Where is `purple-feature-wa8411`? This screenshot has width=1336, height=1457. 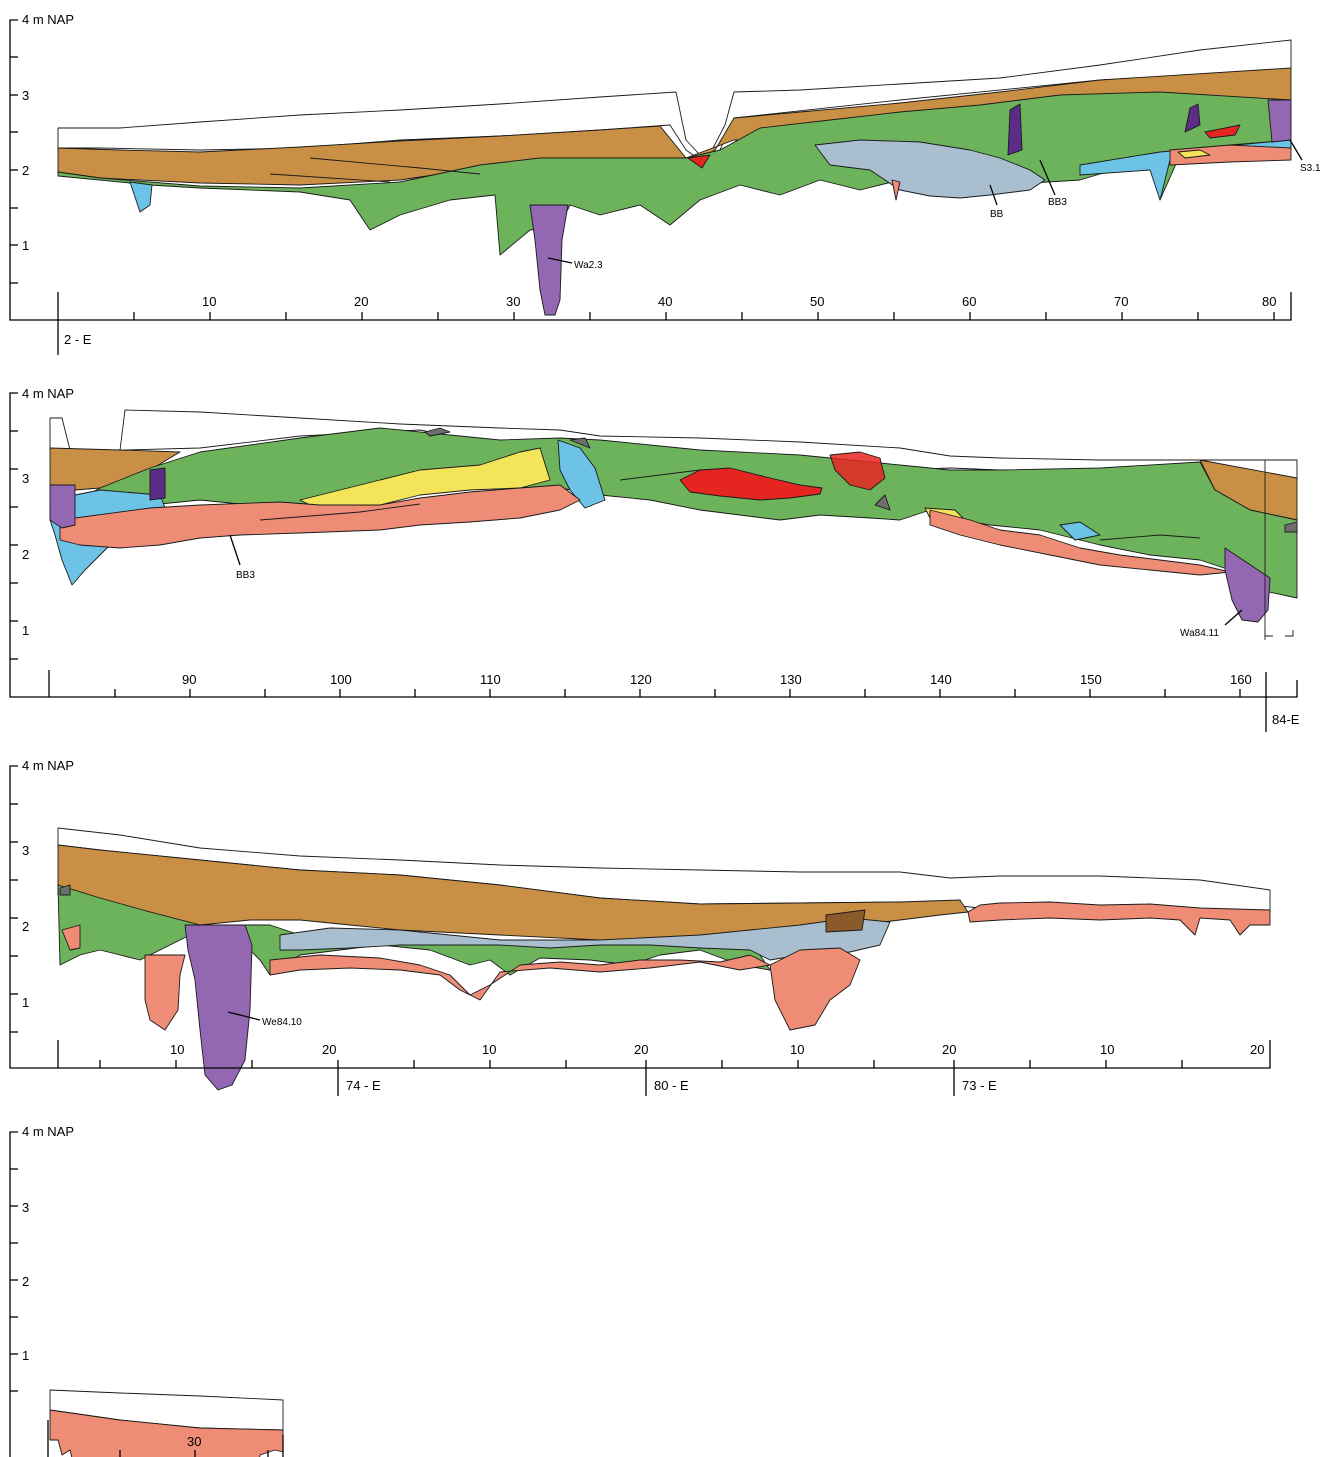
purple-feature-wa8411 is located at coordinates (1247, 585).